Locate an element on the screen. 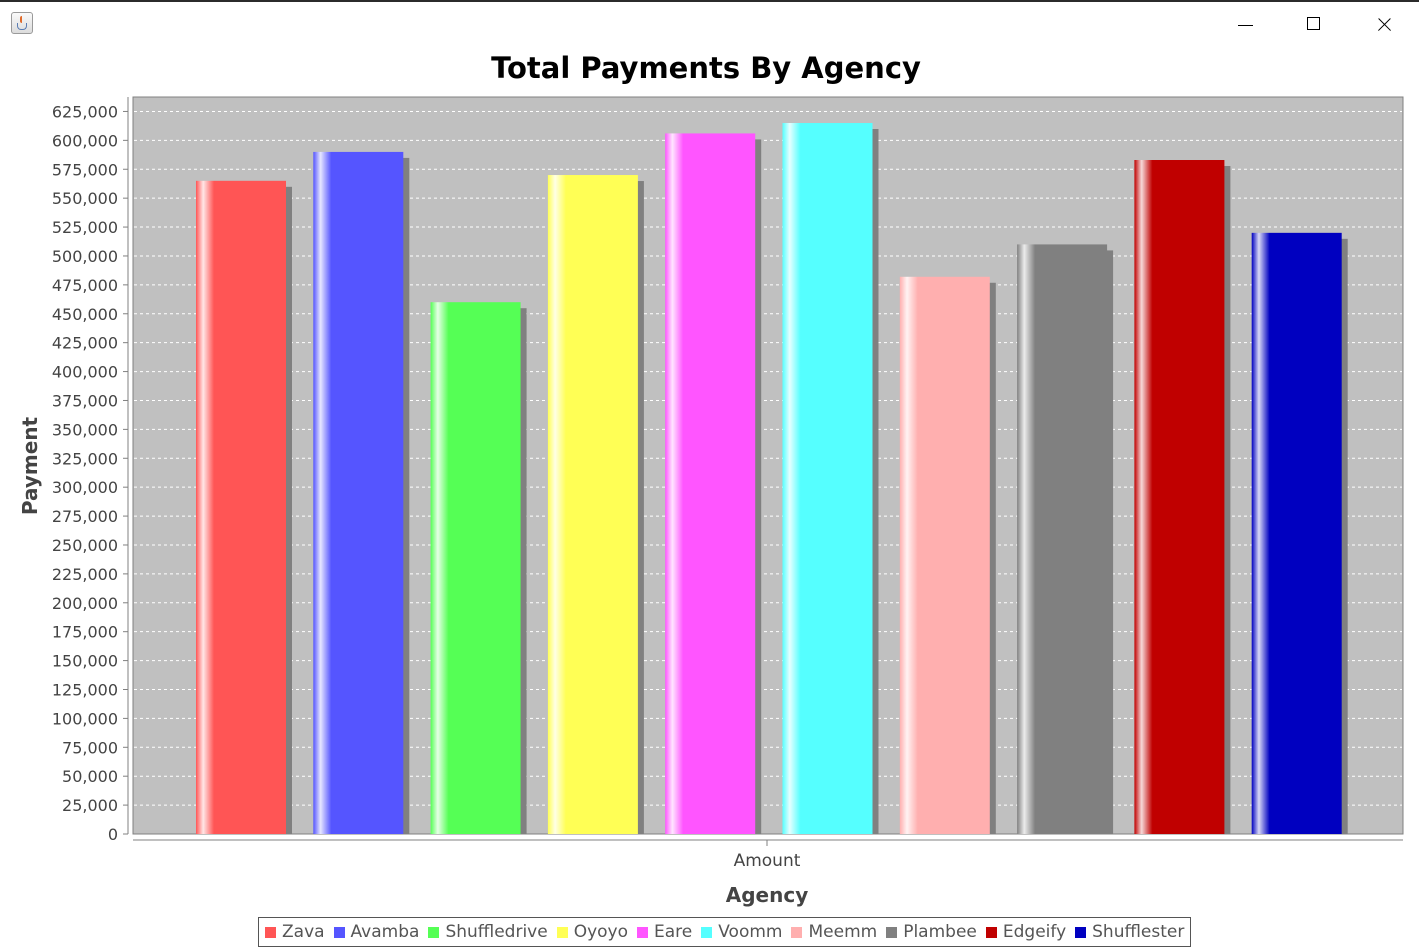 This screenshot has width=1419, height=951. window-titlebar is located at coordinates (709, 24).